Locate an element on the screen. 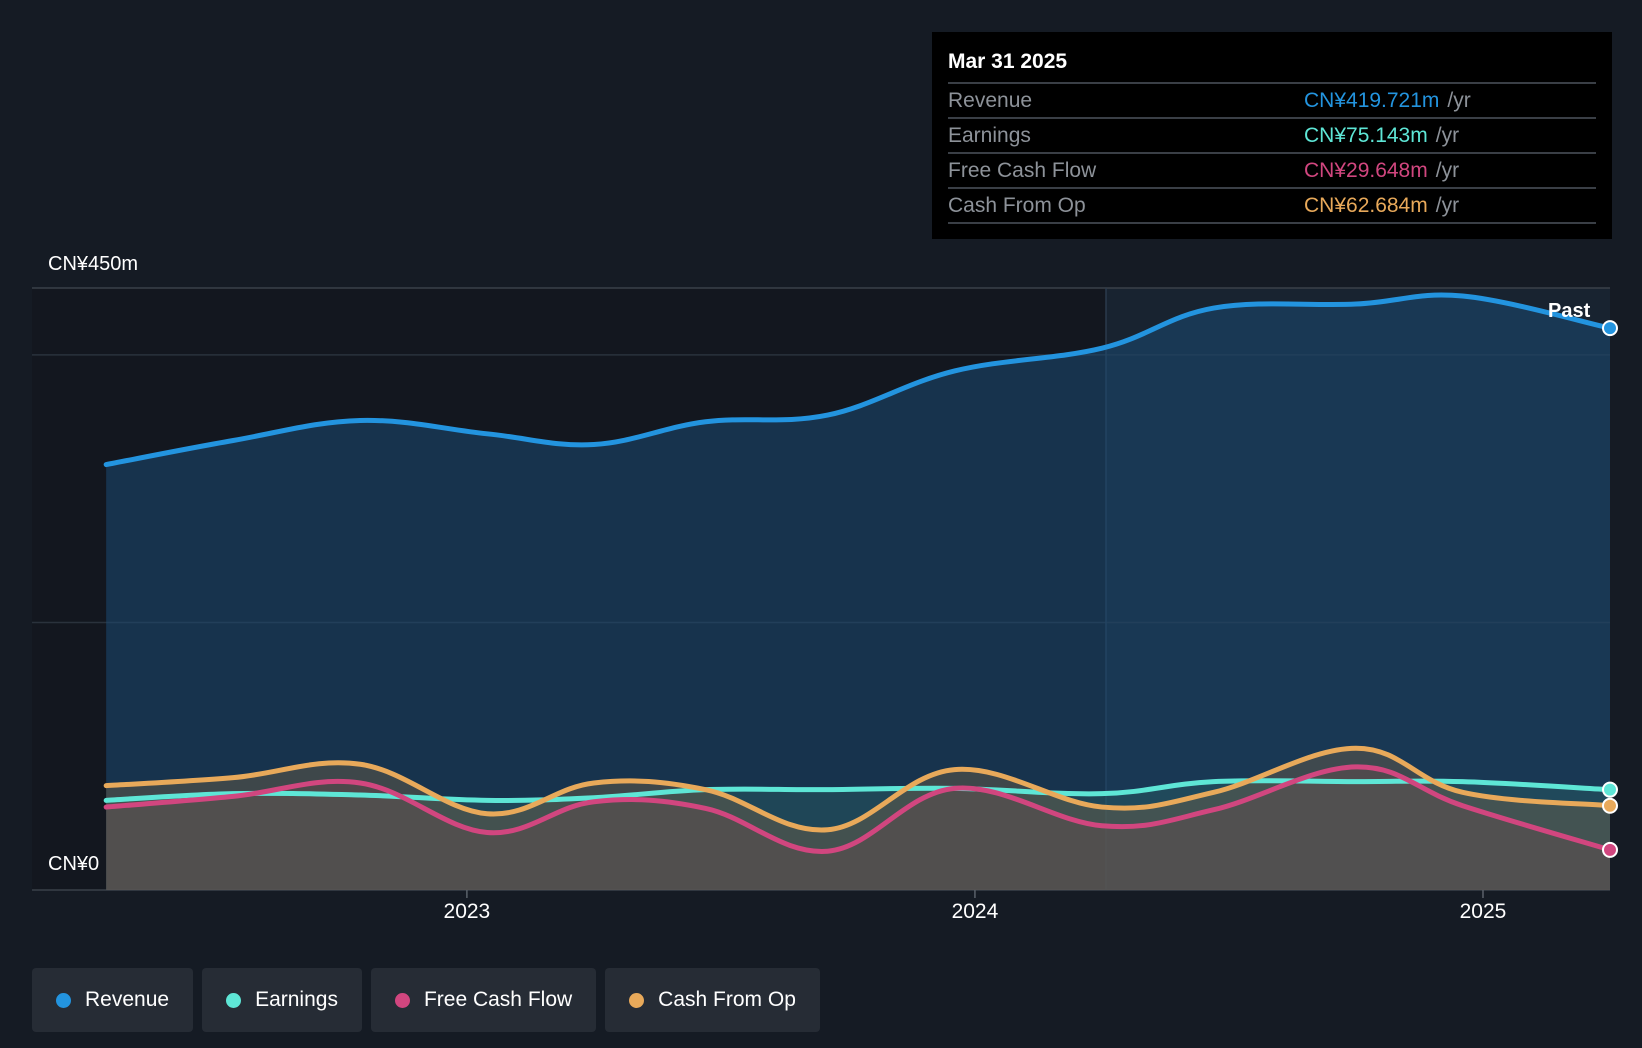 The width and height of the screenshot is (1642, 1048). tooltip-value: CN¥419.721m is located at coordinates (1372, 100).